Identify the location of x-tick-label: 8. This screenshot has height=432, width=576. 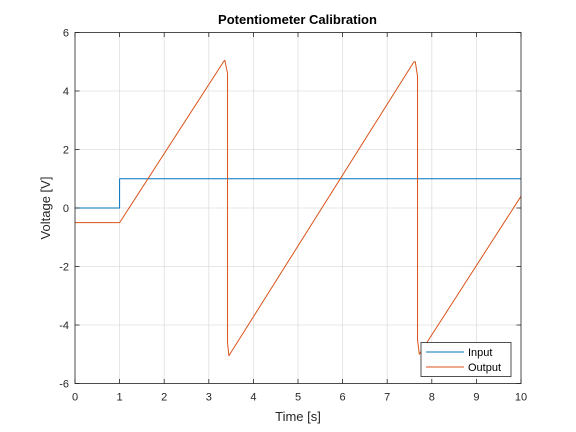
(432, 398).